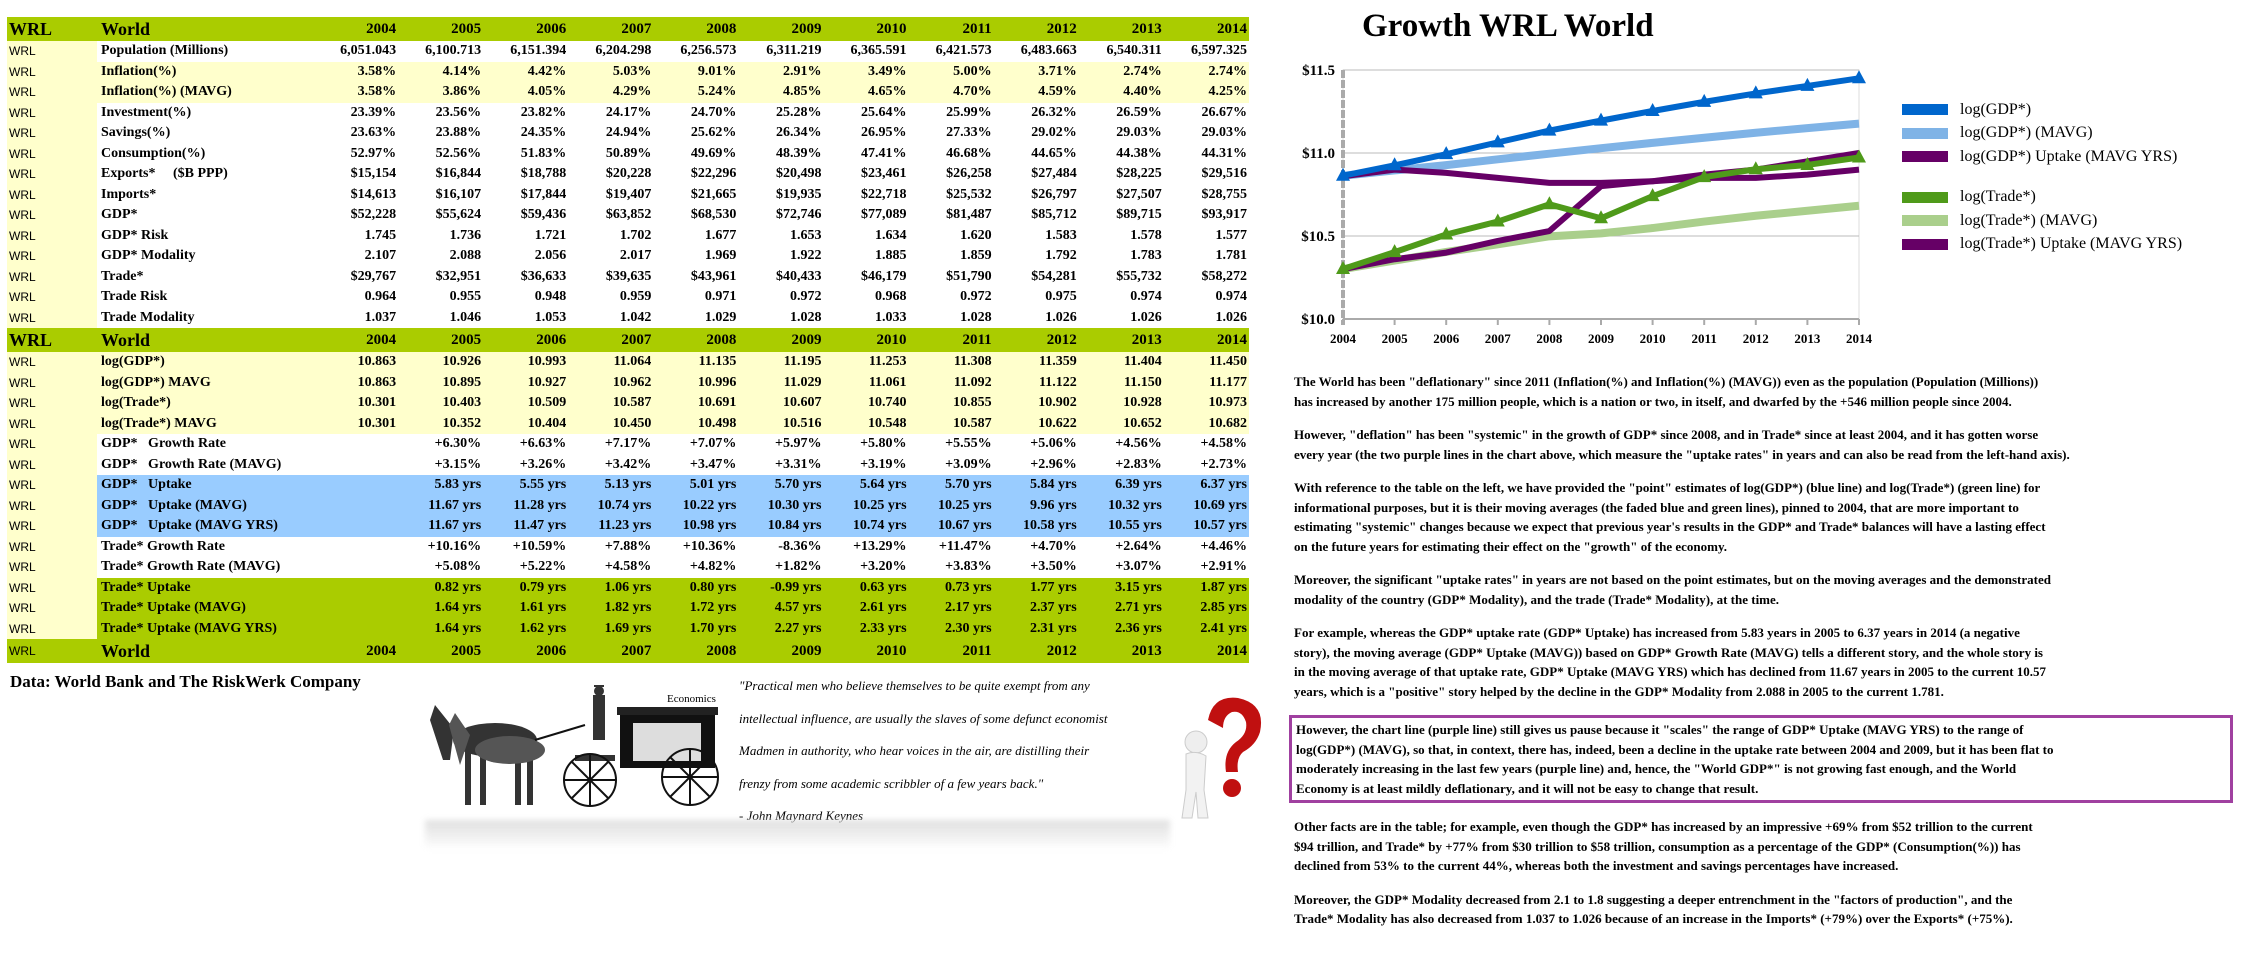  Describe the element at coordinates (1653, 338) in the screenshot. I see `x-tick-label: 2010` at that location.